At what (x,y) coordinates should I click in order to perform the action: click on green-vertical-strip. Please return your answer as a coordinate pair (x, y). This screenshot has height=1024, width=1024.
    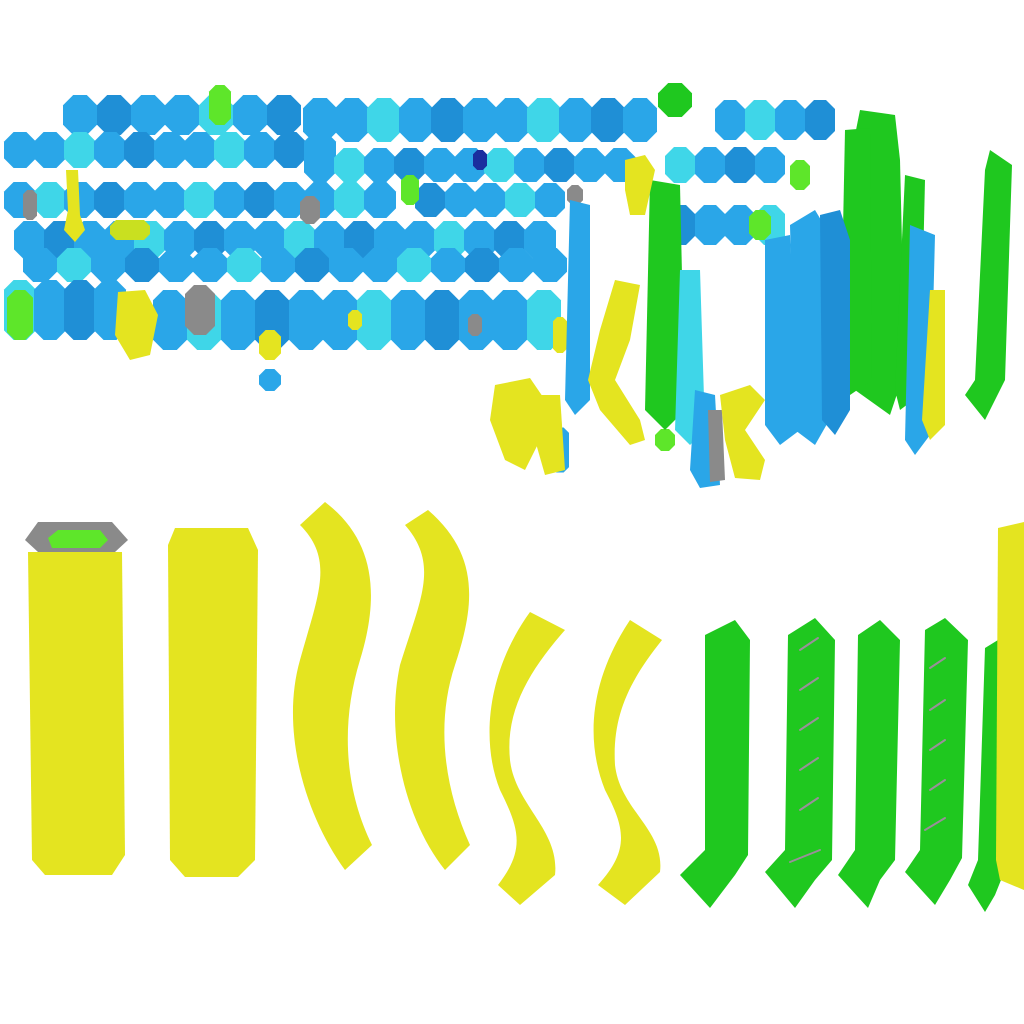
    Looking at the image, I should click on (665, 305).